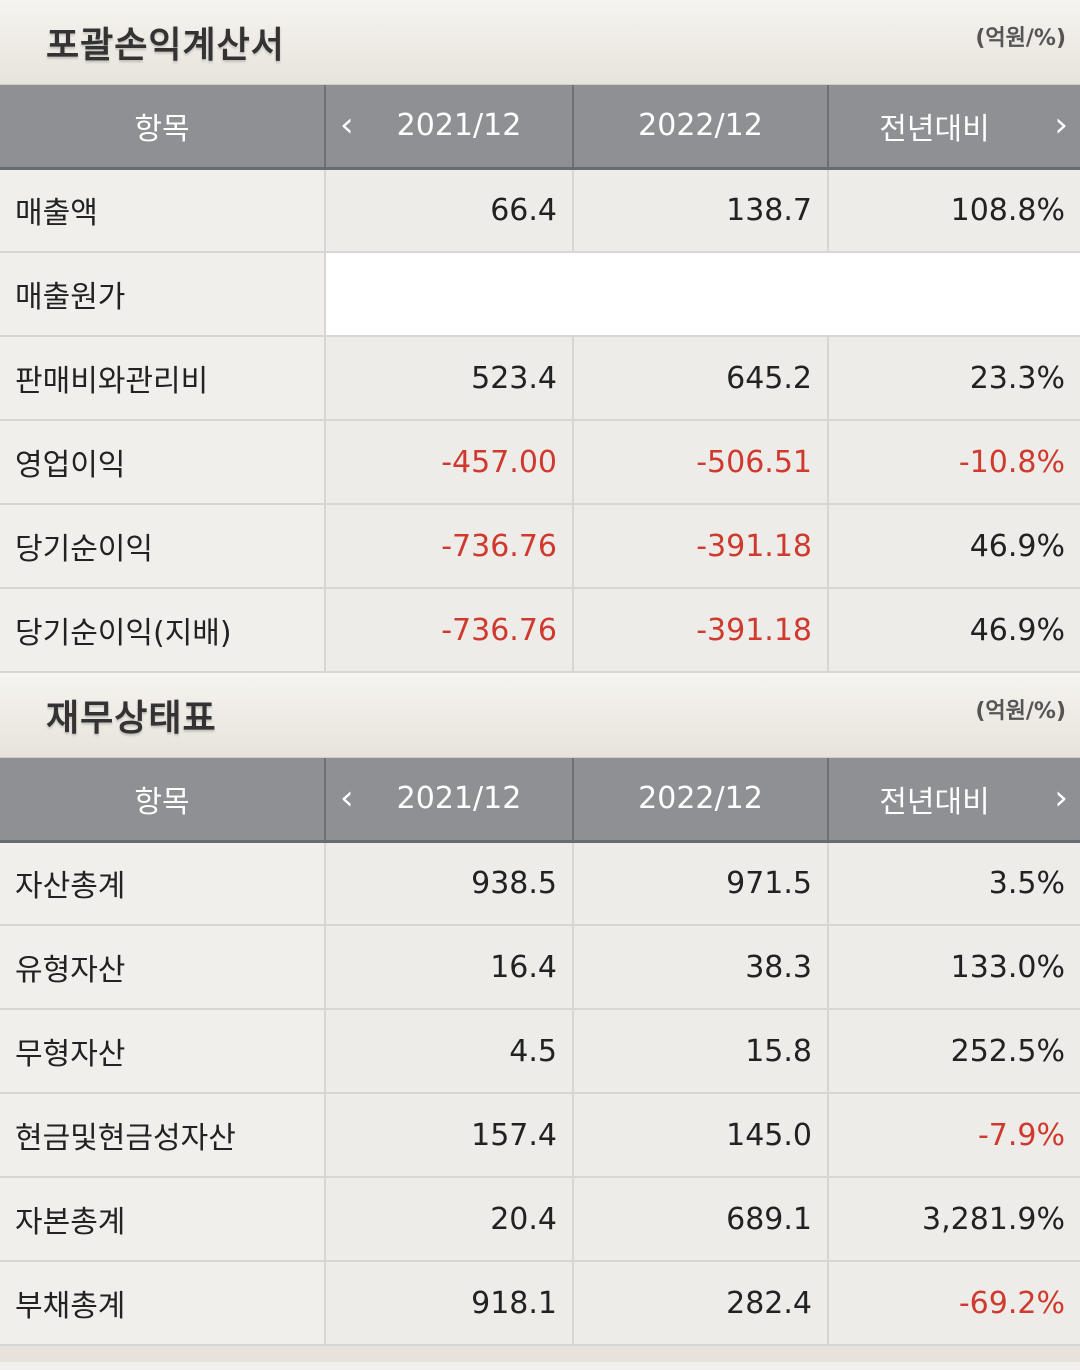 This screenshot has width=1080, height=1370. I want to click on row-label: 당기순이익(지배), so click(163, 630).